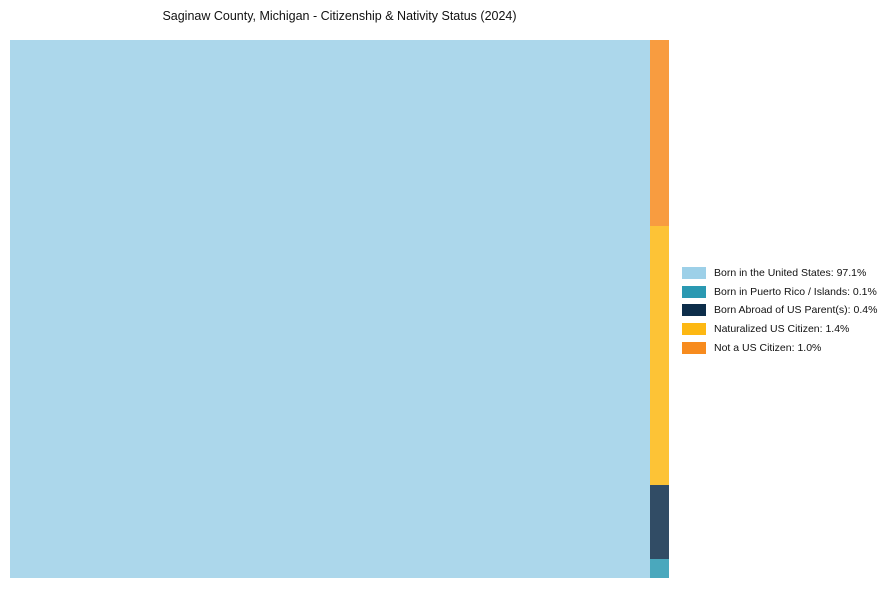 The image size is (889, 590). I want to click on legend-label: Naturalized US Citizen: 1.4%, so click(782, 329).